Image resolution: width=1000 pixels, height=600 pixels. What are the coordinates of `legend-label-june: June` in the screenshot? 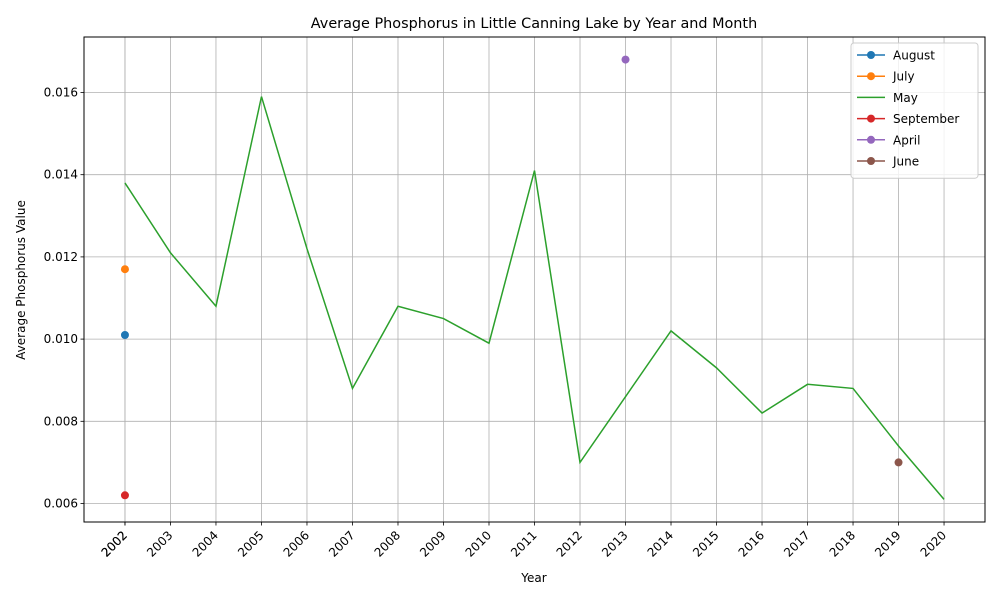 It's located at (905, 162).